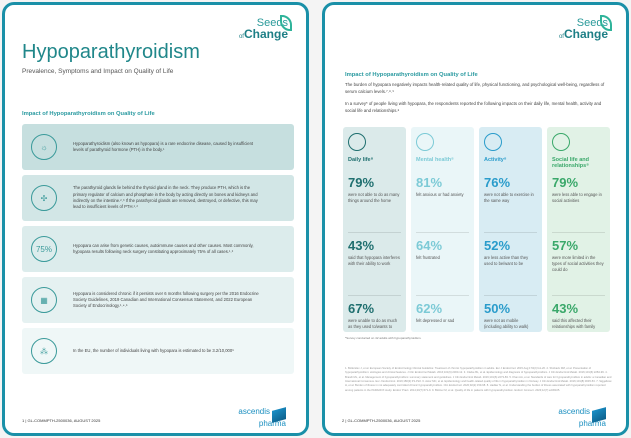  I want to click on lightbulb-icon: ☼, so click(44, 147).